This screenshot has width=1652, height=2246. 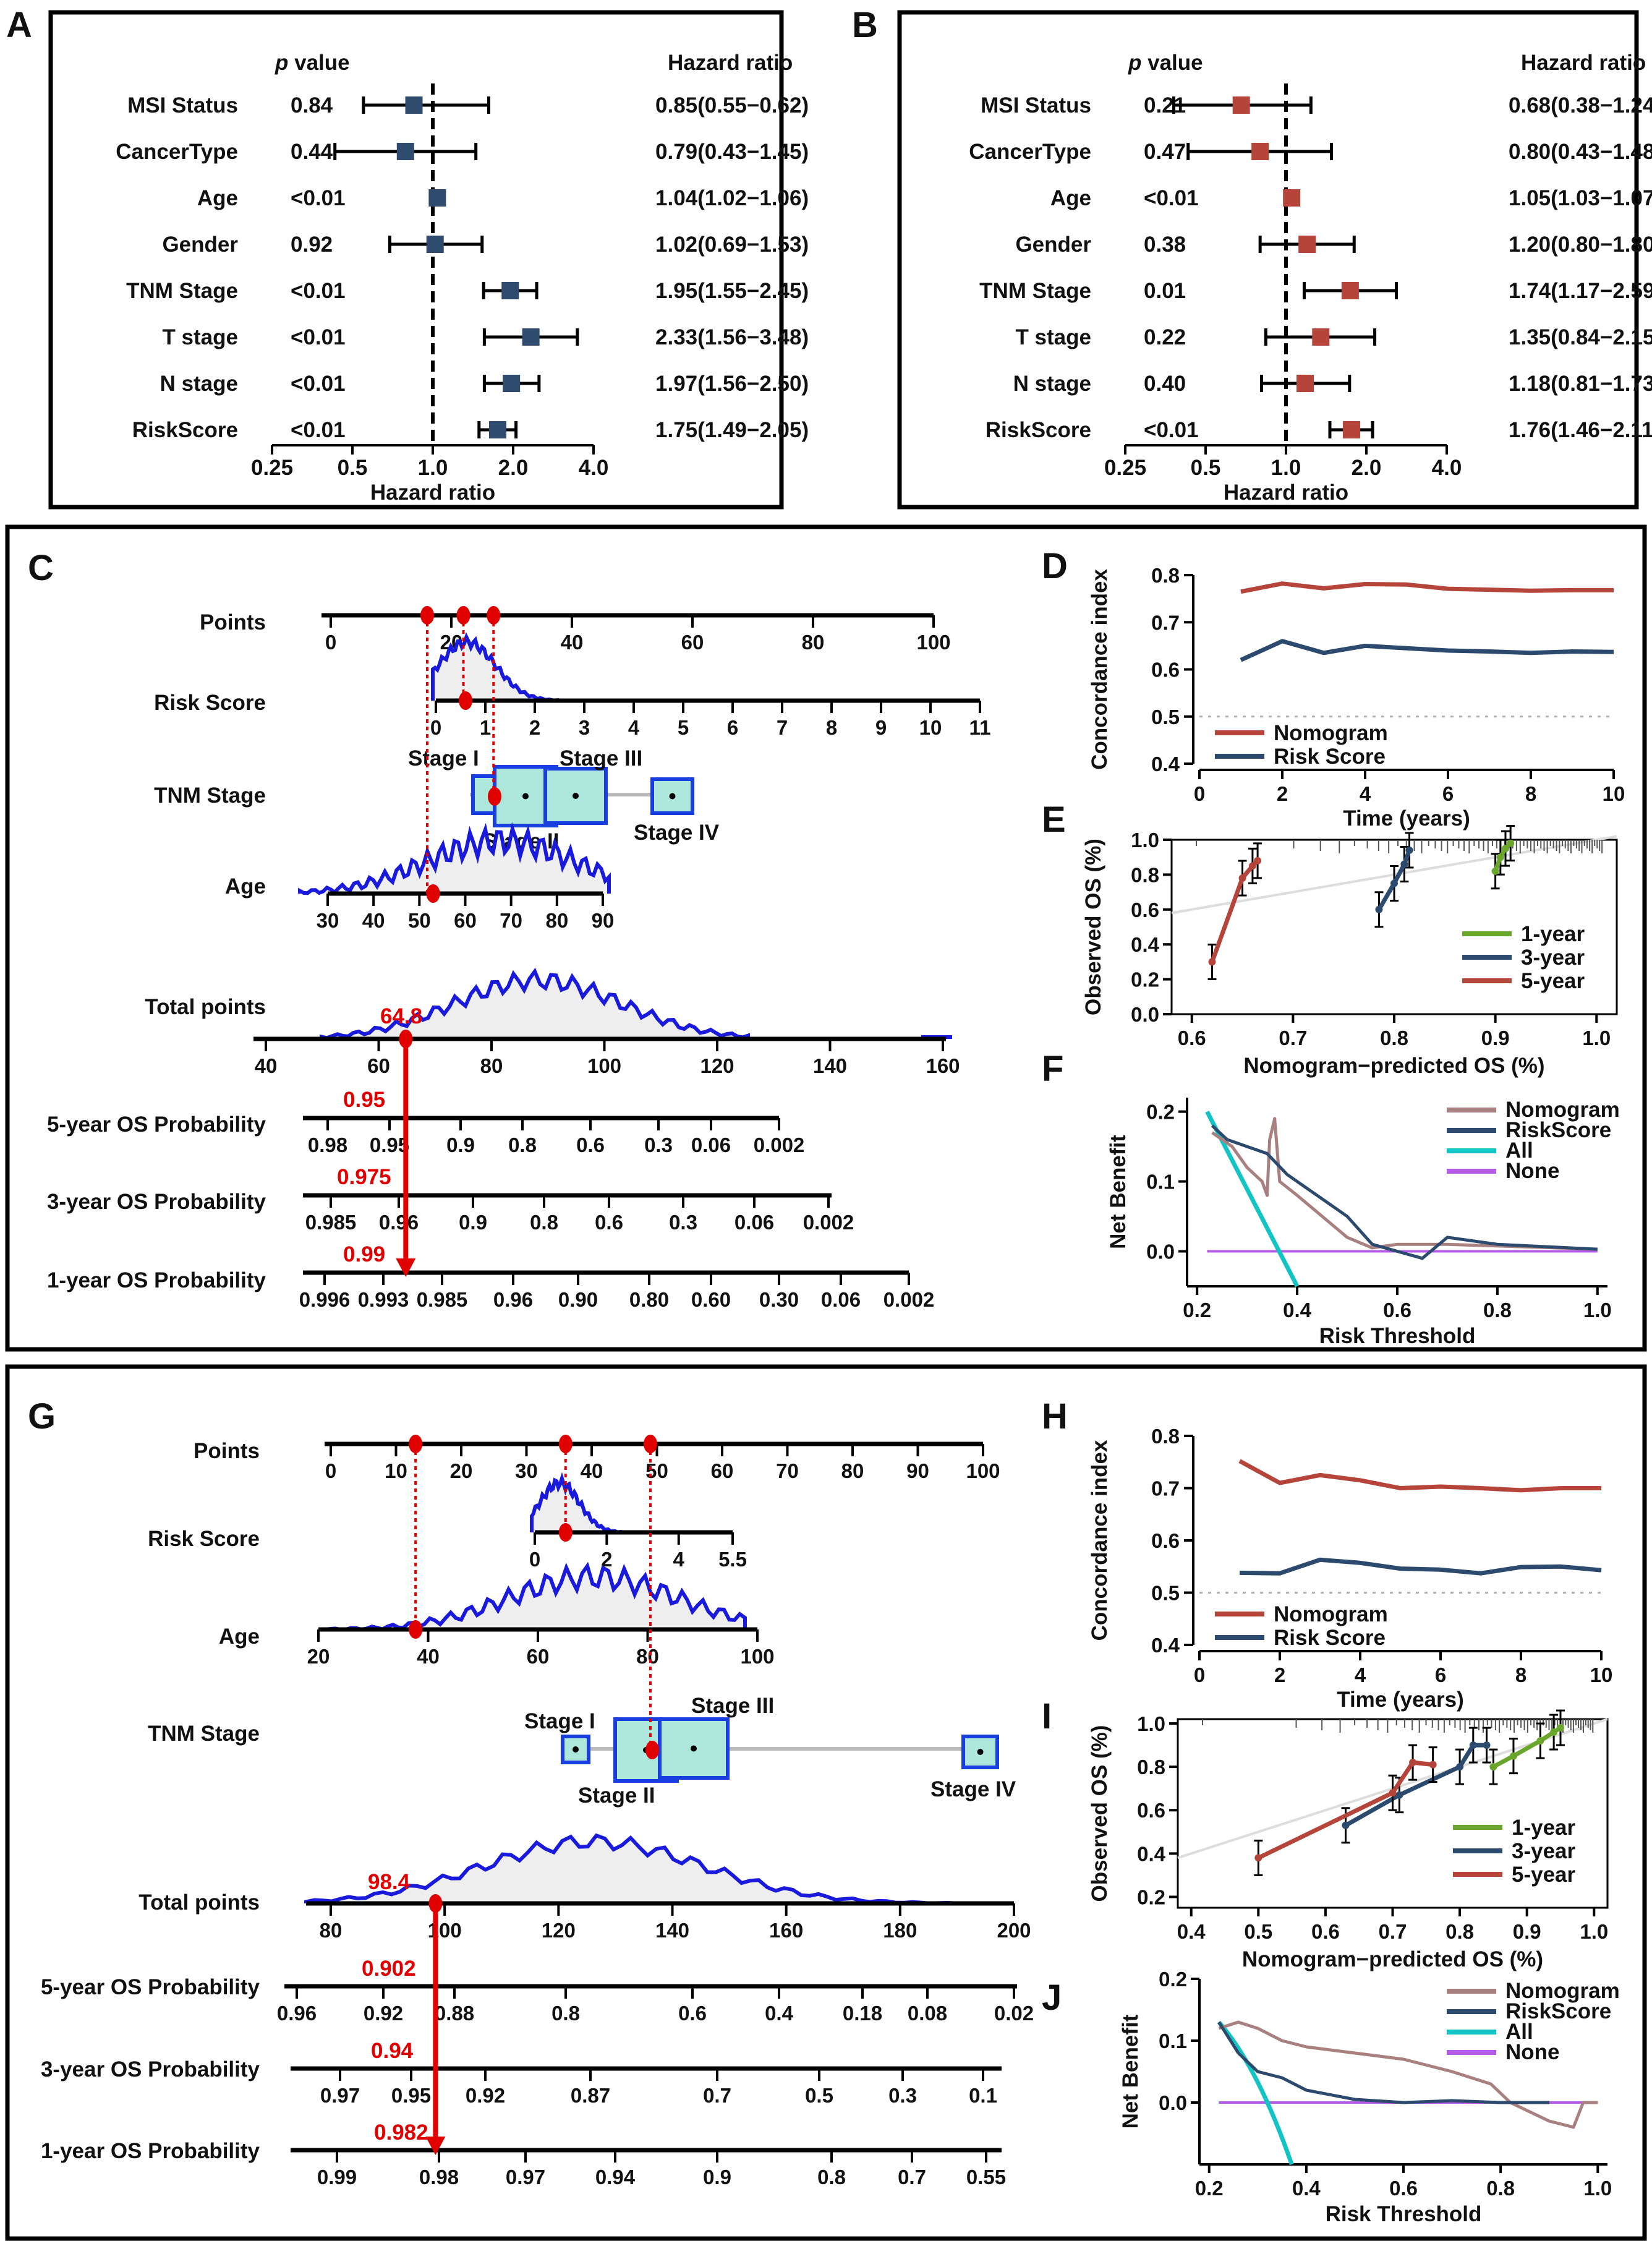 I want to click on label-5yr-os: 5-year OS Probability, so click(x=156, y=1124).